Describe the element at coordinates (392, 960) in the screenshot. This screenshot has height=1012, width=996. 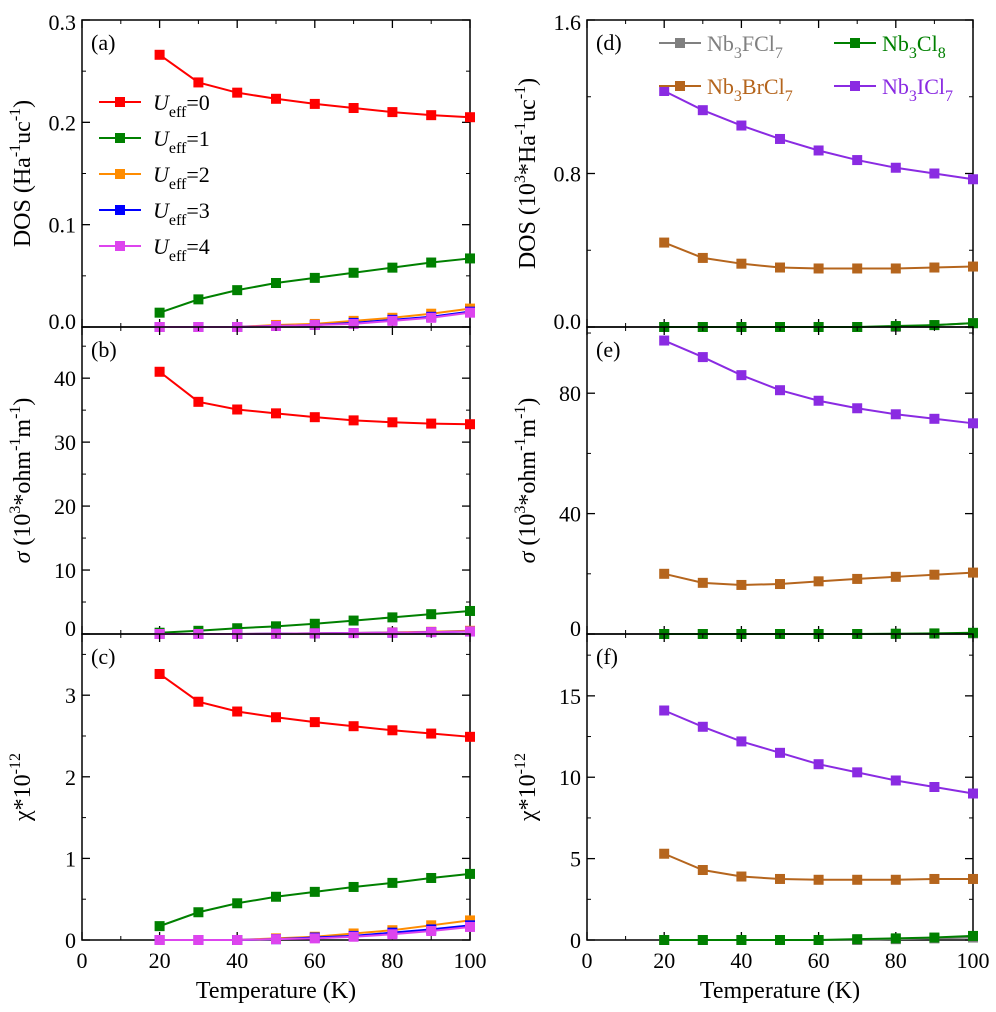
I see `x-tick-label: 80` at that location.